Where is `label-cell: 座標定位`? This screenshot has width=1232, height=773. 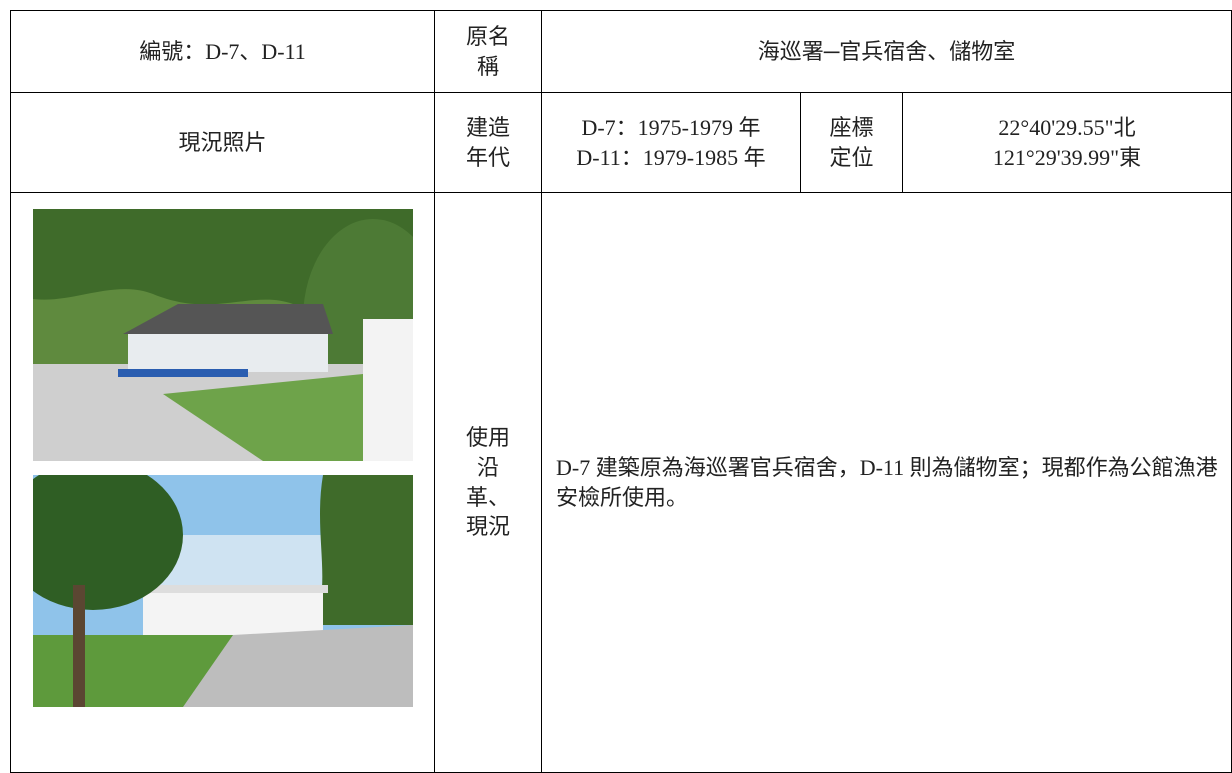 label-cell: 座標定位 is located at coordinates (851, 142).